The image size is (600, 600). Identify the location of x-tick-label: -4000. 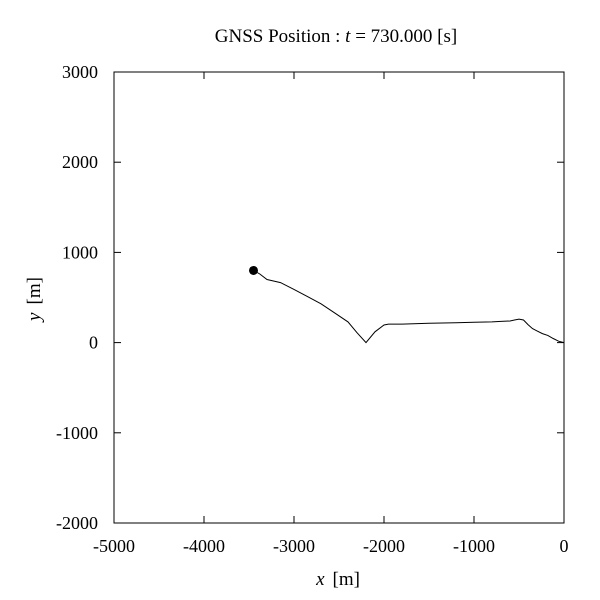
(204, 546).